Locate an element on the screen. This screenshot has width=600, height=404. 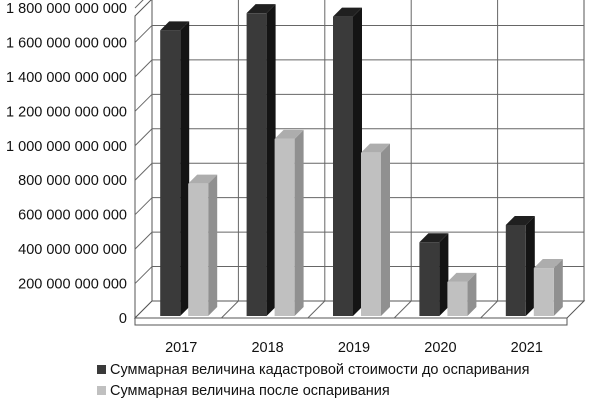
side-wall is located at coordinates (143, 160).